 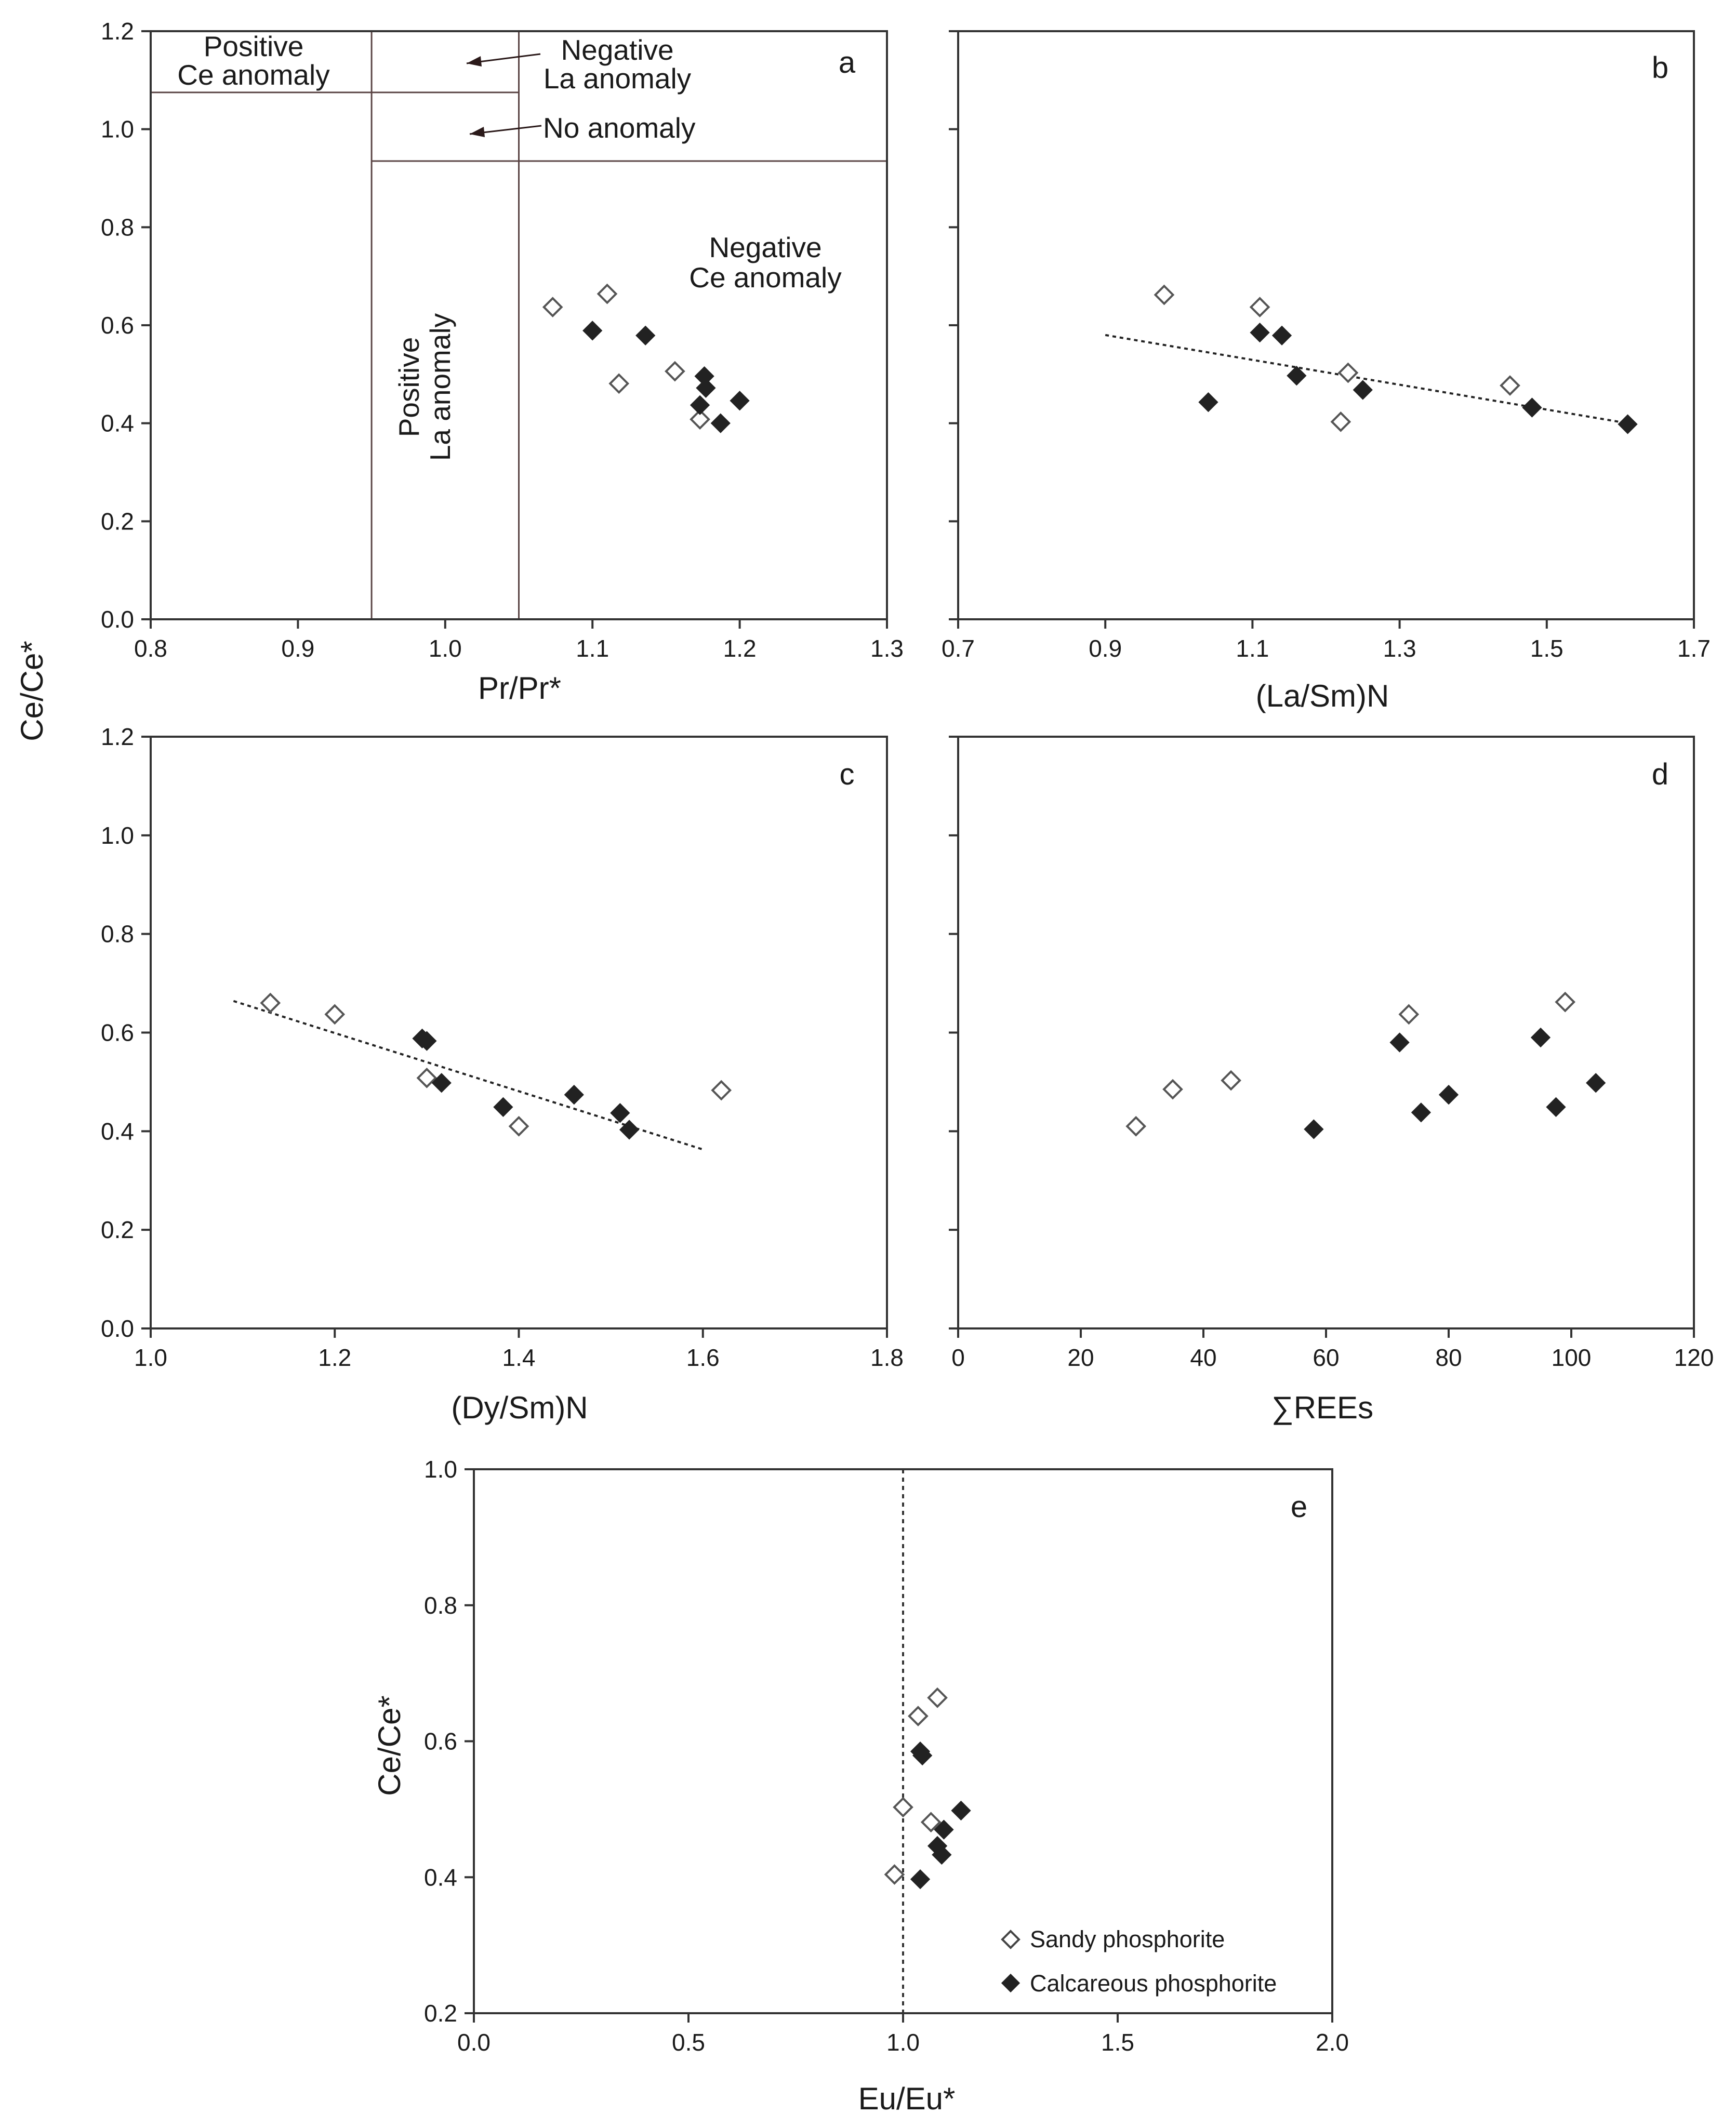 What do you see at coordinates (847, 774) in the screenshot?
I see `panel-c-letter: c` at bounding box center [847, 774].